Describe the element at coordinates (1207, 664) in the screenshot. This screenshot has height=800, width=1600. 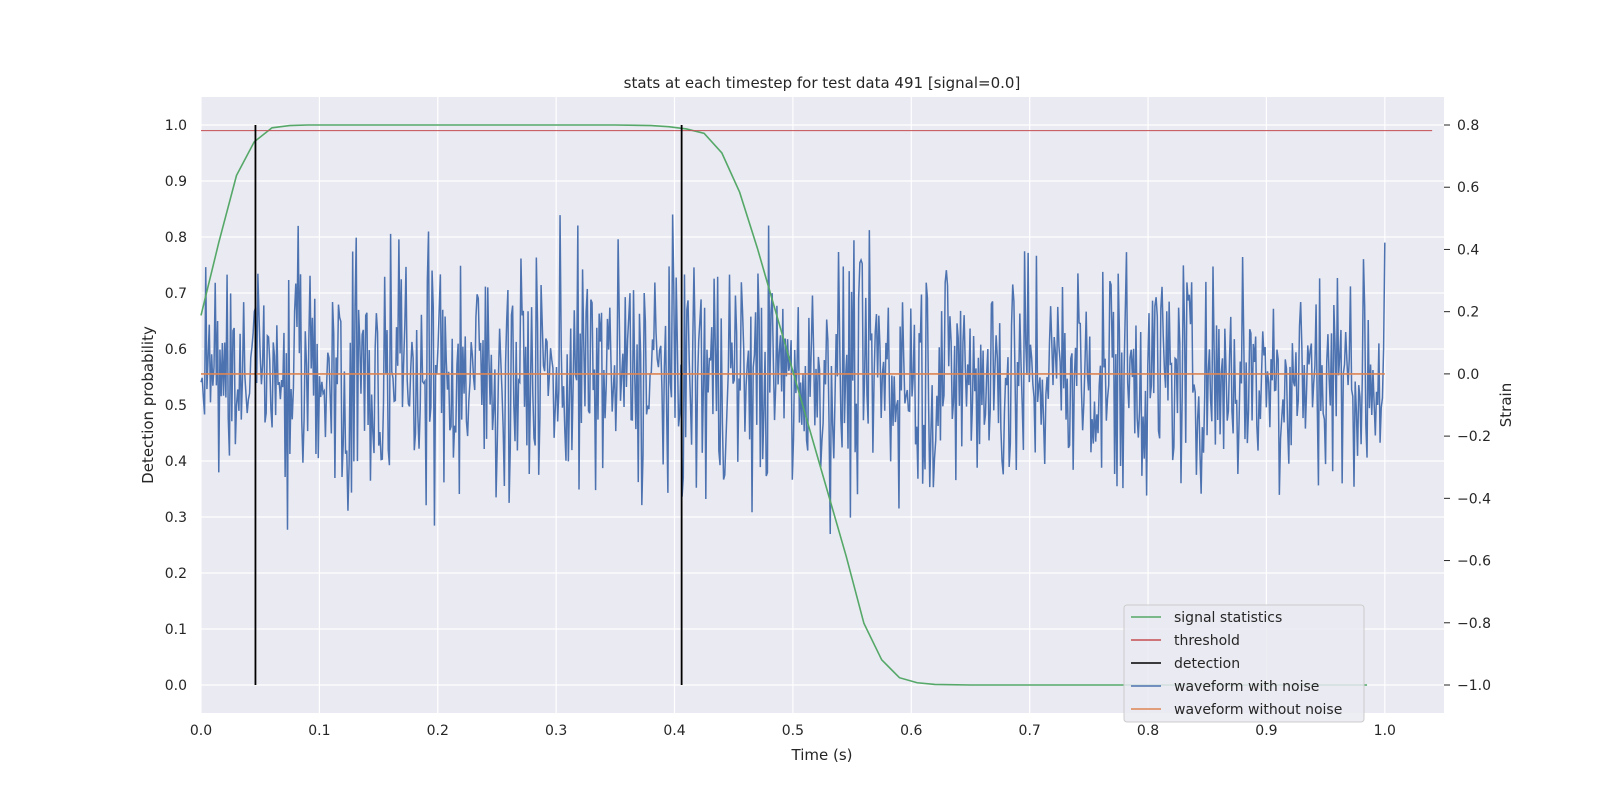
I see `legend-label-detection: detection` at that location.